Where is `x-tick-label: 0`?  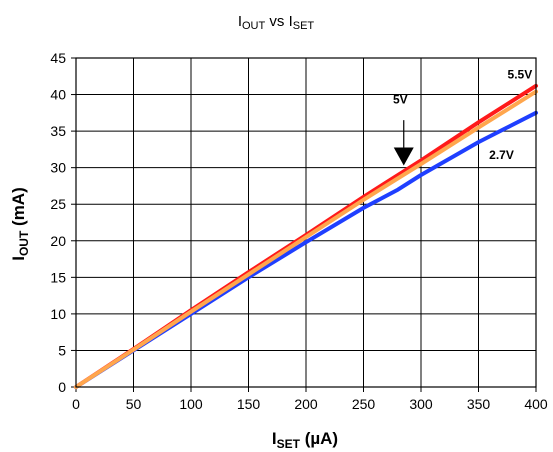
x-tick-label: 0 is located at coordinates (76, 404).